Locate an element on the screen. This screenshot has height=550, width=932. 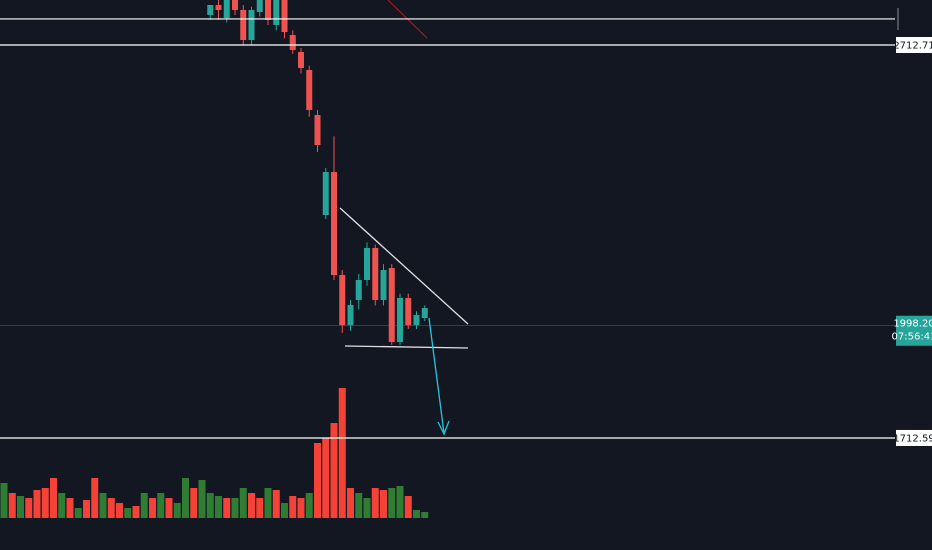
last-price-label: 1998.20 is located at coordinates (912, 324).